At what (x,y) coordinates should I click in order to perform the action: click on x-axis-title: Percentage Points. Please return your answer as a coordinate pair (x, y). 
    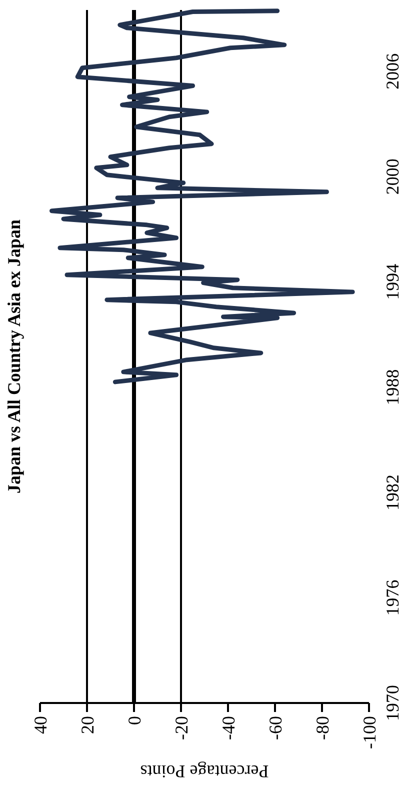
    Looking at the image, I should click on (204, 772).